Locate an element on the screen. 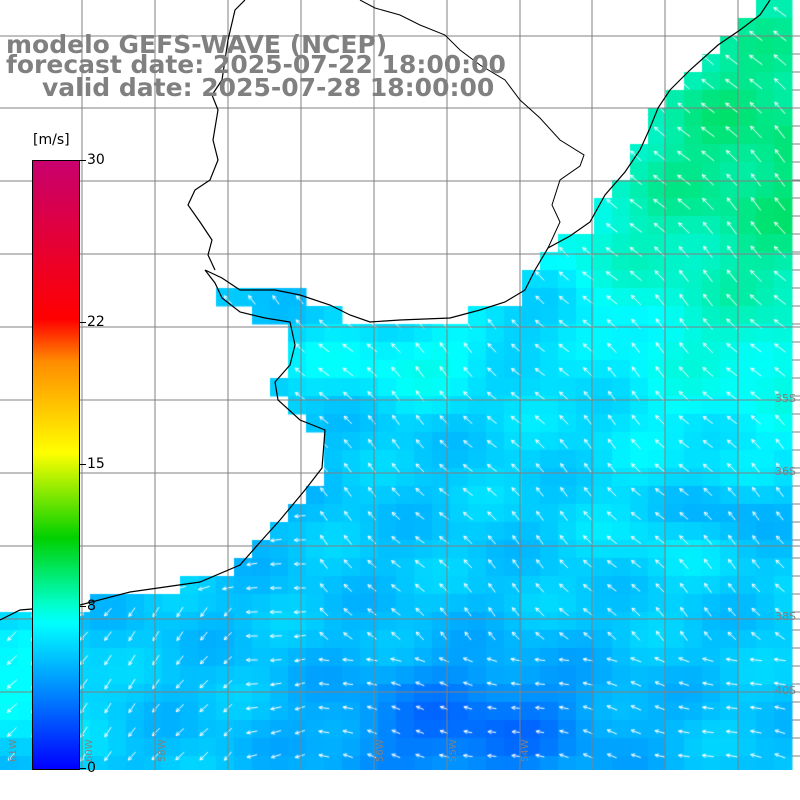 The image size is (800, 800). longitude-label: 60W is located at coordinates (89, 750).